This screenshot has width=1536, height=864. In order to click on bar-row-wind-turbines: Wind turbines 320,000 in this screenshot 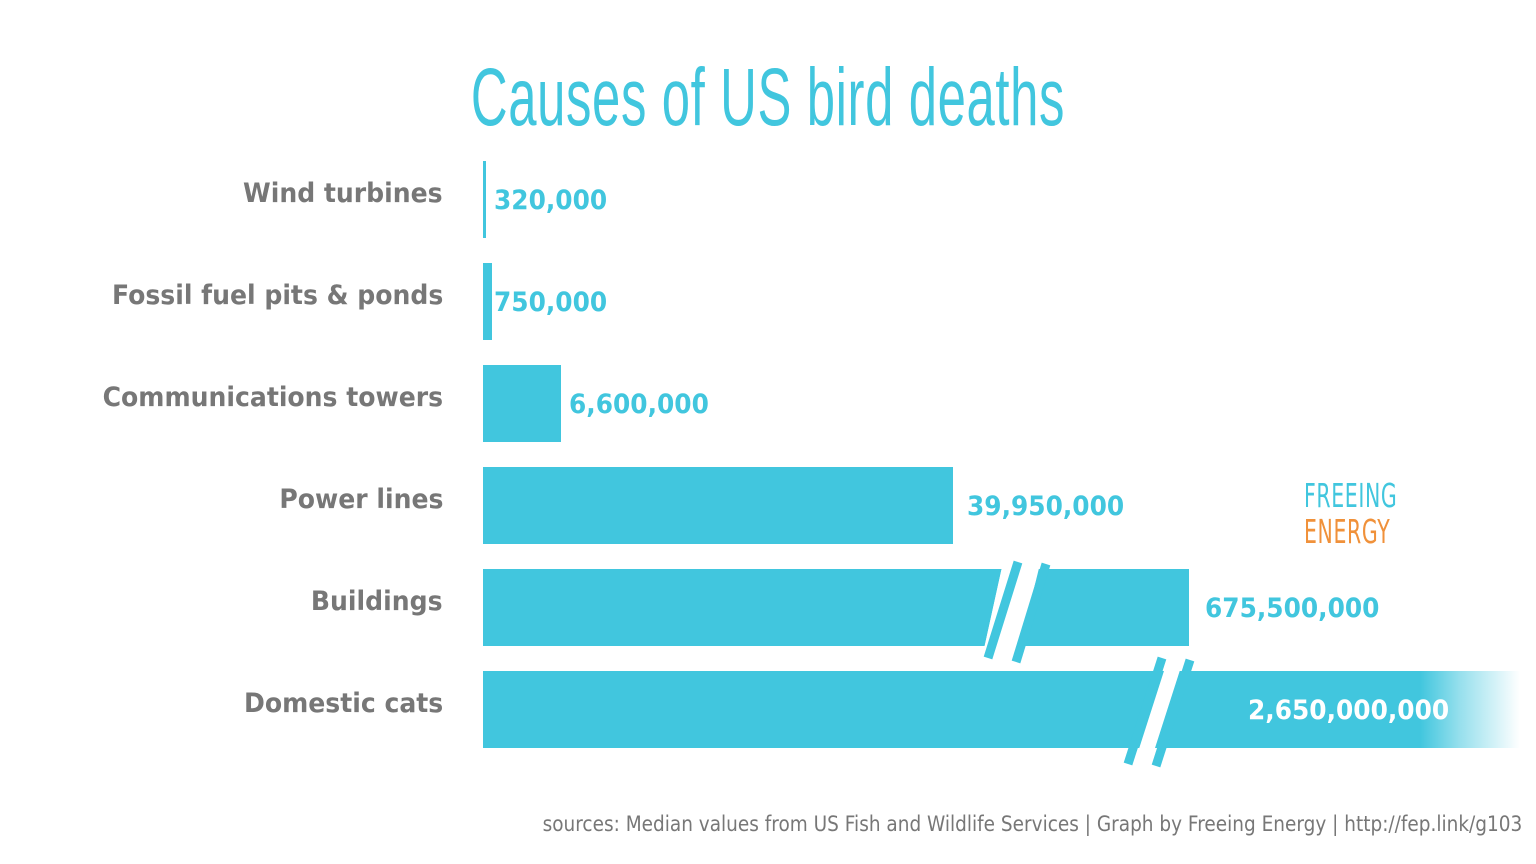, I will do `click(768, 200)`.